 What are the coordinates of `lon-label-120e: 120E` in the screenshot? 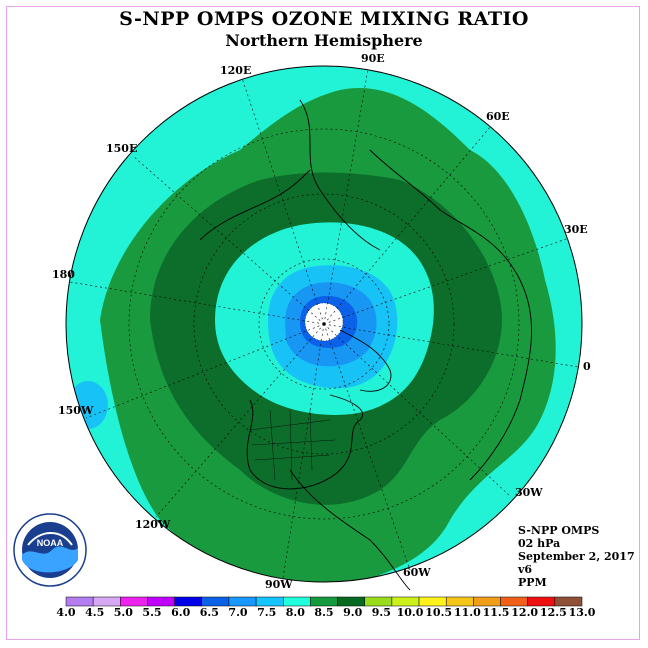 It's located at (236, 70).